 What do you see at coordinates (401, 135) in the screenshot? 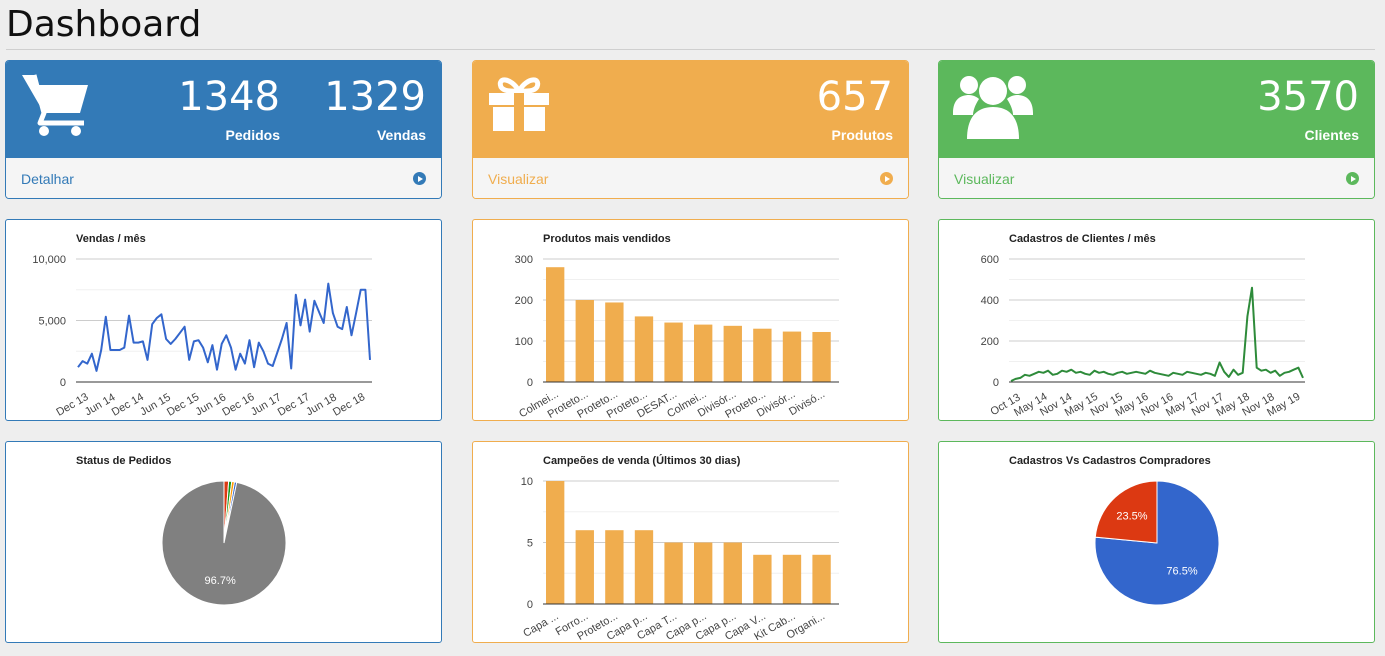
I see `sales-label: Vendas` at bounding box center [401, 135].